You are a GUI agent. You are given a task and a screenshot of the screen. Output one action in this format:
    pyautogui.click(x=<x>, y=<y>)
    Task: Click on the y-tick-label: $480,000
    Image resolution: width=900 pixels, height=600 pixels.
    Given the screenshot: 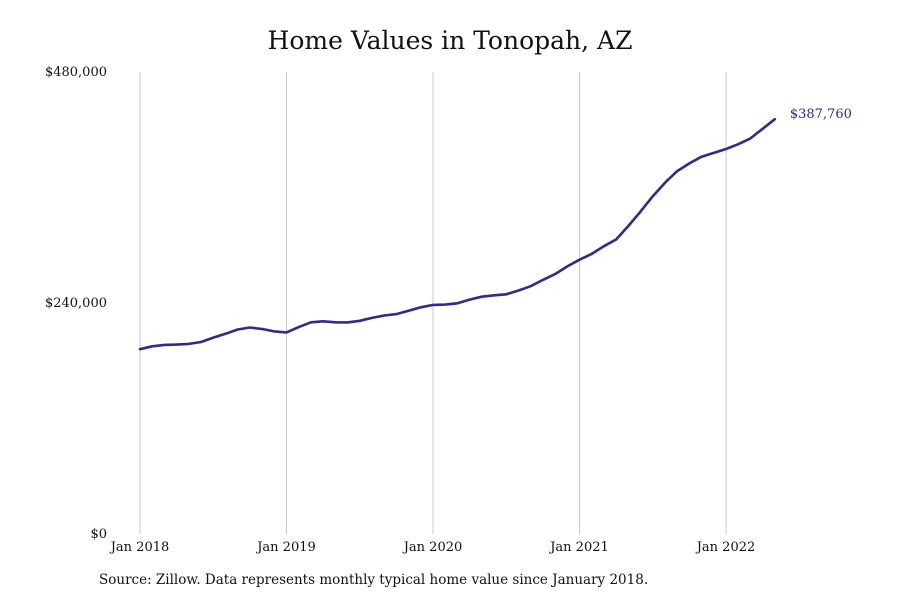 What is the action you would take?
    pyautogui.click(x=76, y=72)
    